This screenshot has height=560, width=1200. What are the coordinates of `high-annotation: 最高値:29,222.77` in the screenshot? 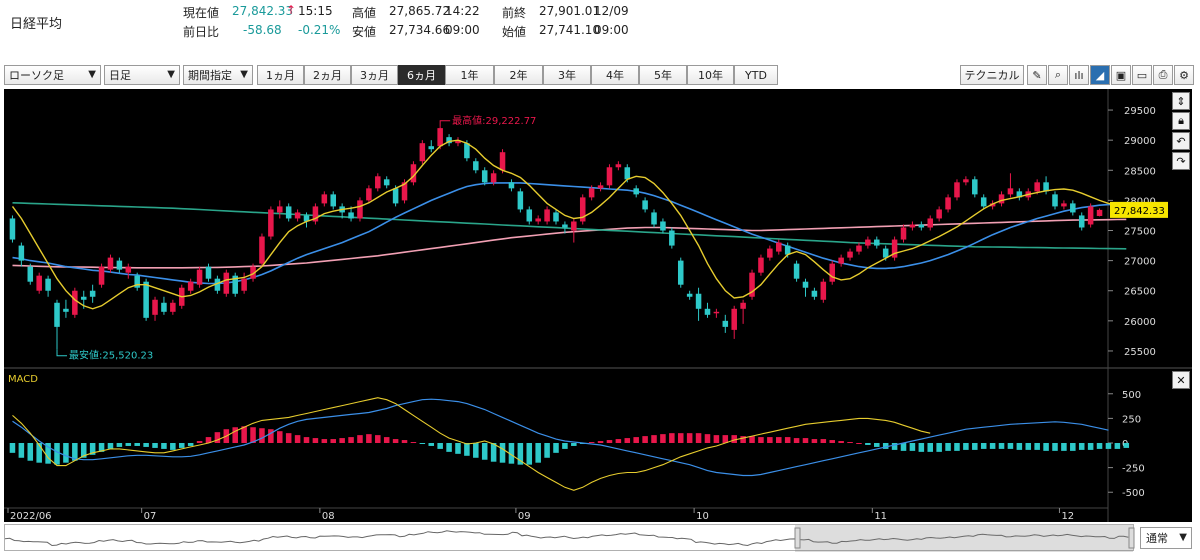 It's located at (494, 120).